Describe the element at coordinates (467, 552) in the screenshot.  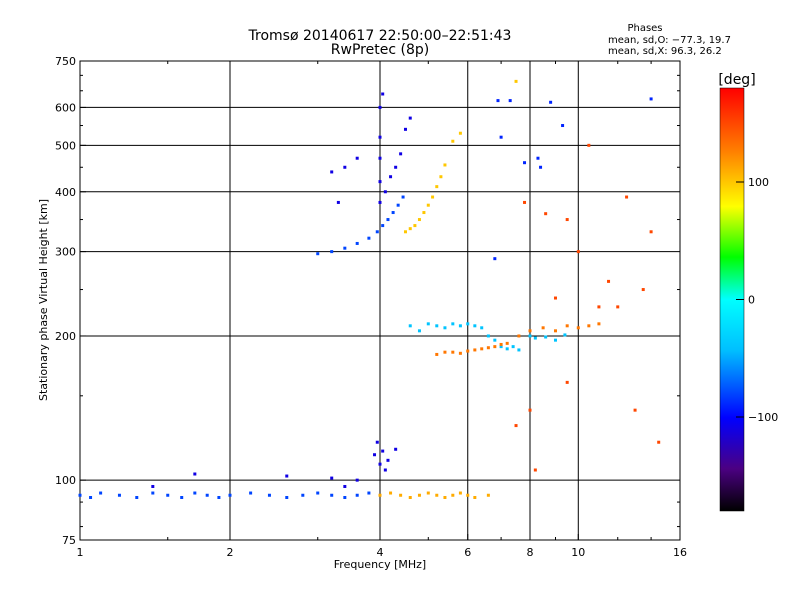
I see `x-tick-label: 6` at that location.